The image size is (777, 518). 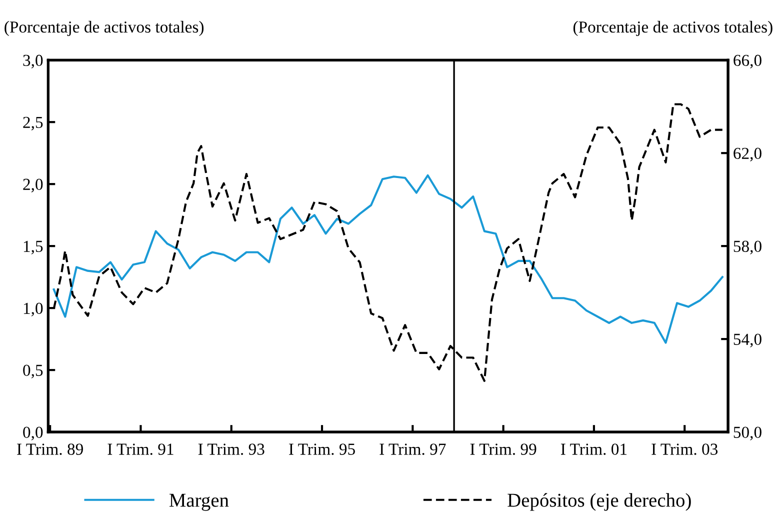 I want to click on x-tick-label: I Trim. 97, so click(x=413, y=449).